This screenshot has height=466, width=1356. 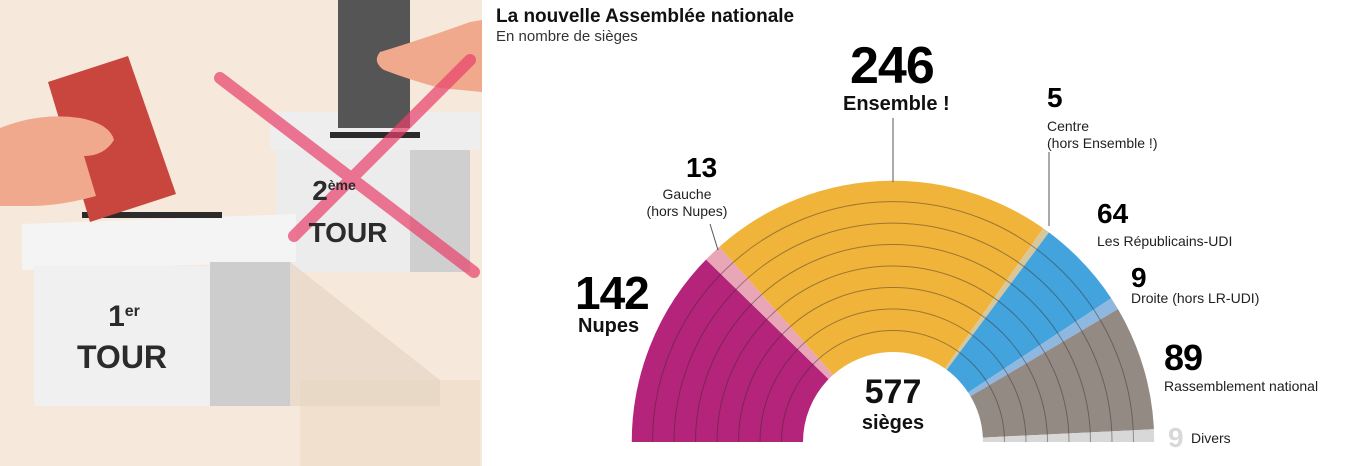 What do you see at coordinates (1183, 357) in the screenshot?
I see `rn-value: 89` at bounding box center [1183, 357].